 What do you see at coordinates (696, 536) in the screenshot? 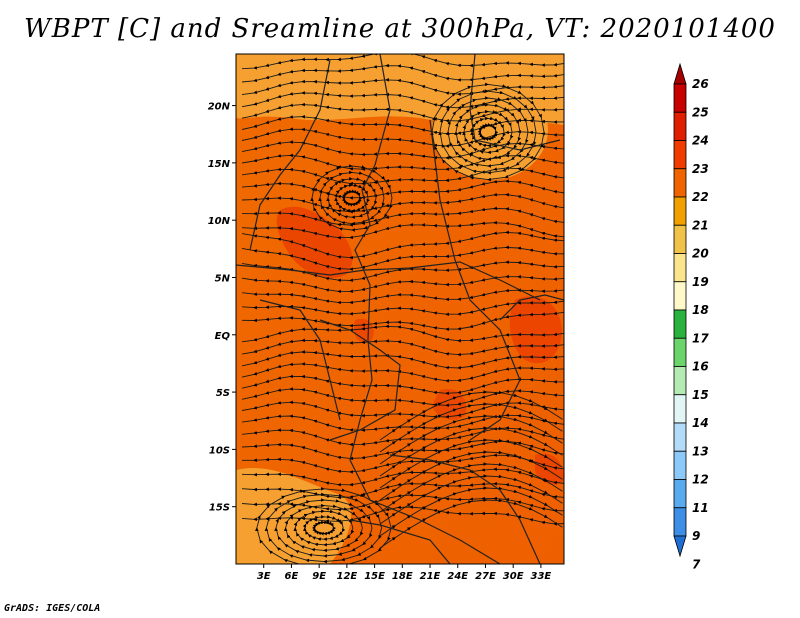
I see `colorbar-label: 9` at bounding box center [696, 536].